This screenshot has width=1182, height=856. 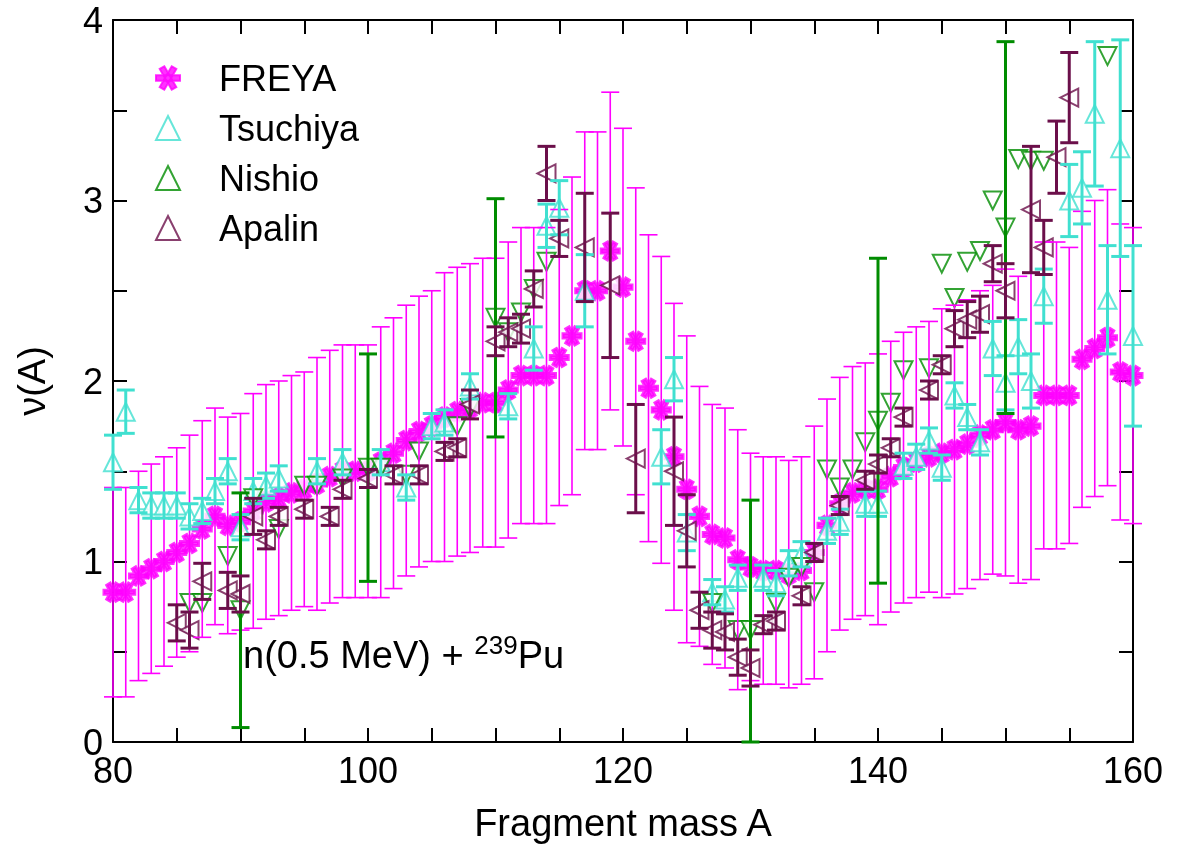 I want to click on legend-label: FREYA, so click(x=278, y=78).